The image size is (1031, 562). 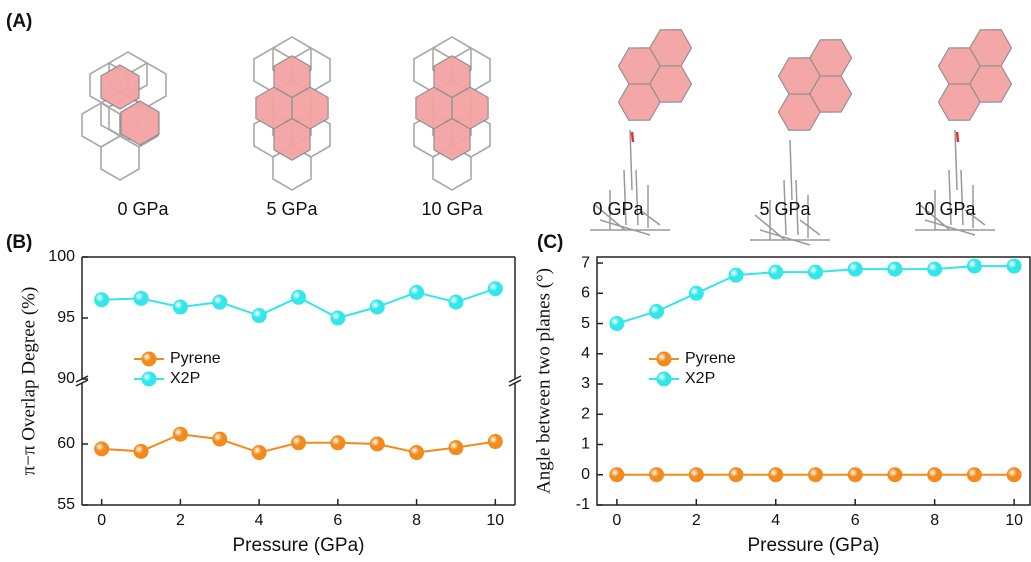 I want to click on y-tick-label: 5, so click(x=585, y=323).